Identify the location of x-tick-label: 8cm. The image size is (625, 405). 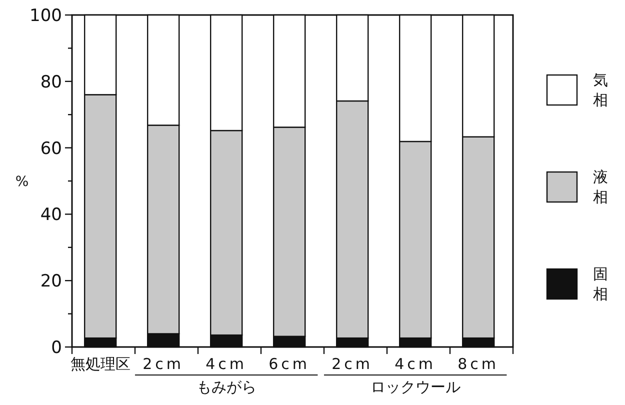
(479, 364).